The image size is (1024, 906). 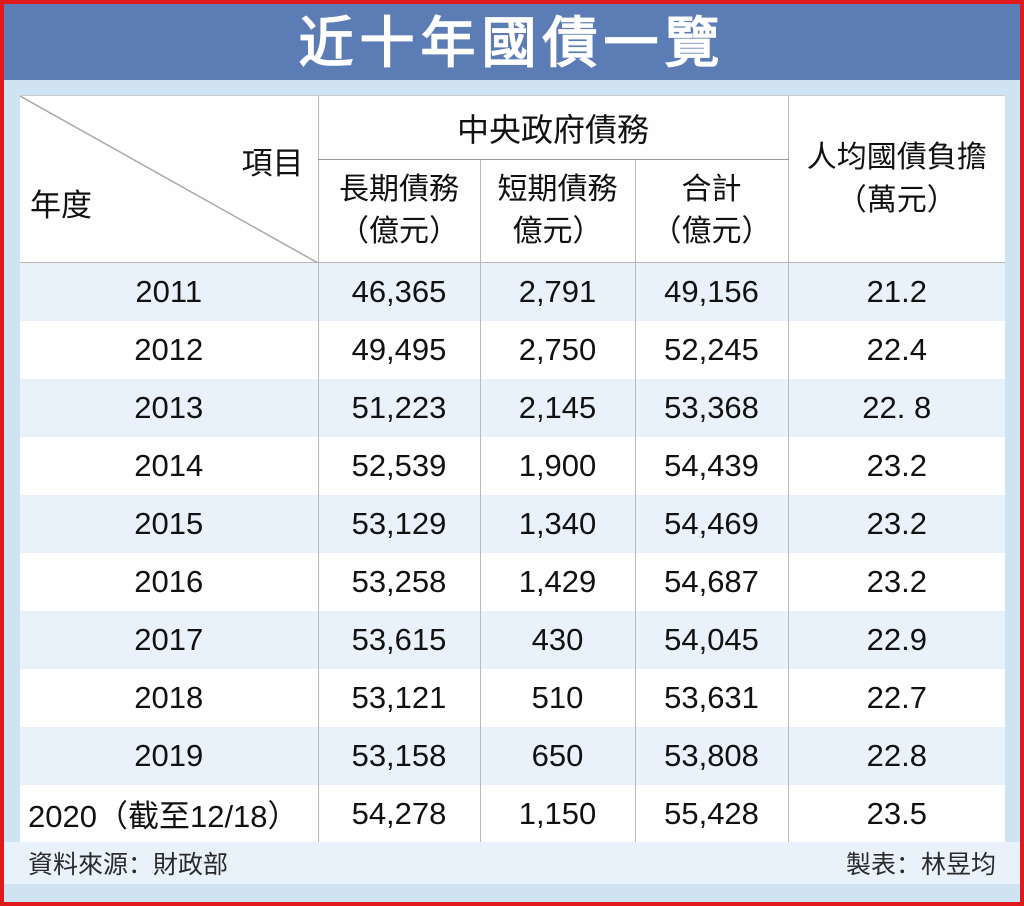 I want to click on year-cell: 2014, so click(x=169, y=465).